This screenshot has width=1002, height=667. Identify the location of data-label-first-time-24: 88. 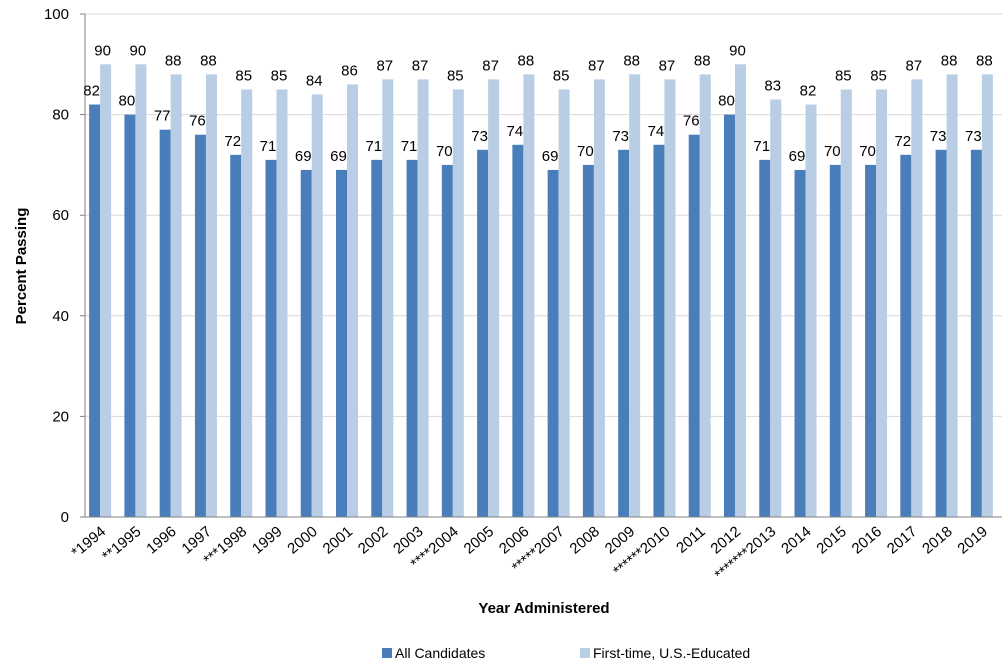
(949, 60).